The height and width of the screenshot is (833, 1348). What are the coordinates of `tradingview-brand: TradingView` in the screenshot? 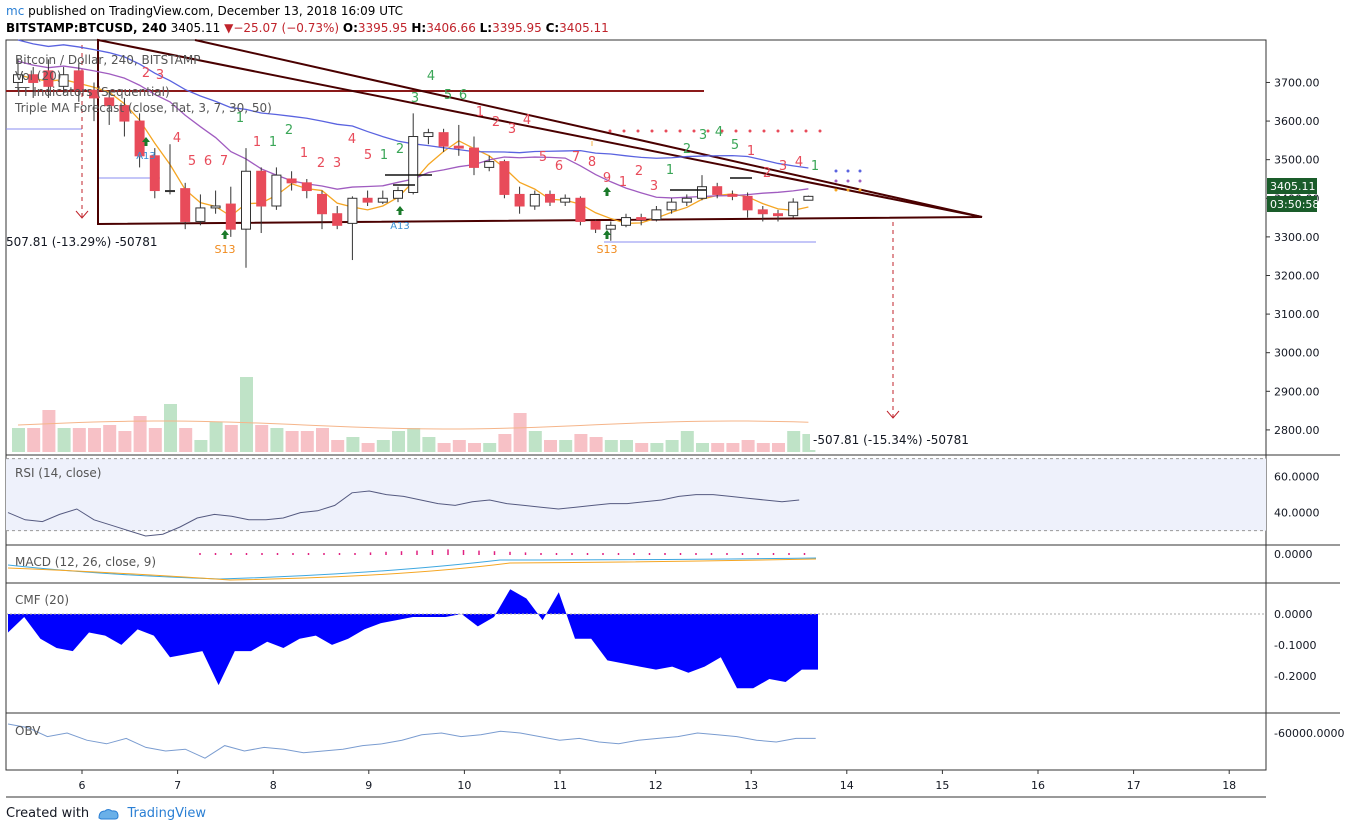 It's located at (166, 813).